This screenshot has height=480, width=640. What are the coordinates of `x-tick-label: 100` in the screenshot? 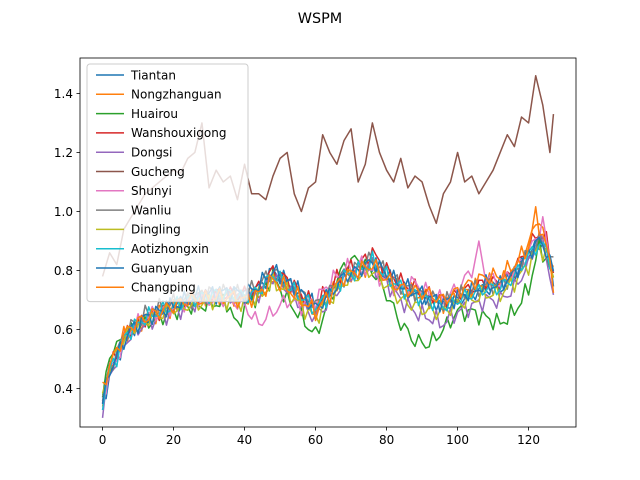 It's located at (457, 440).